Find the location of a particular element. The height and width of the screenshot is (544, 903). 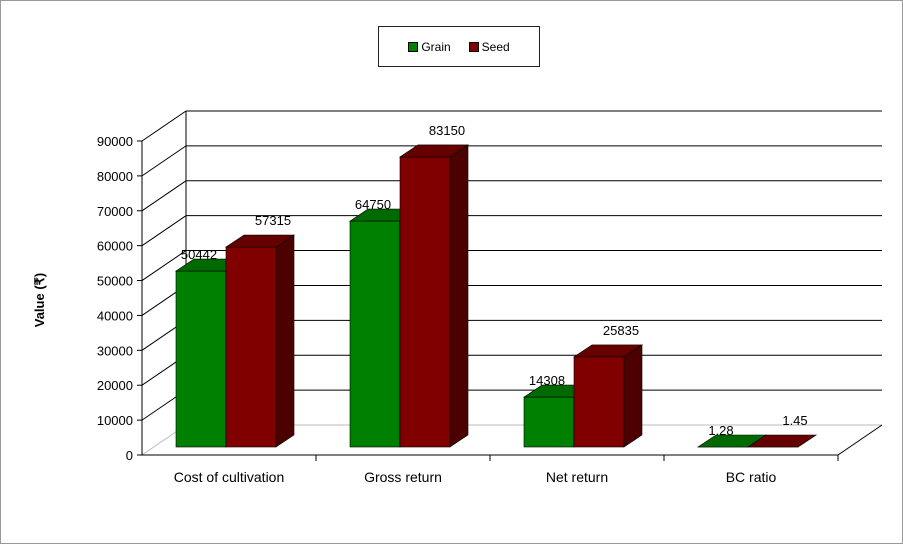

y-tick-label: 40000 is located at coordinates (115, 315).